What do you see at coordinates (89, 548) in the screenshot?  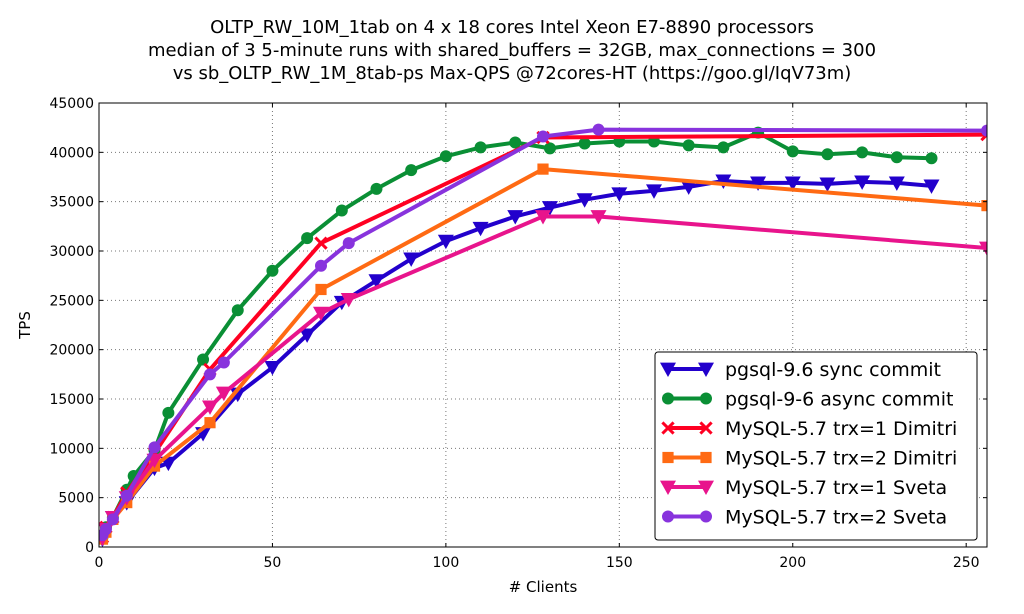 I see `y-tick-label: 0` at bounding box center [89, 548].